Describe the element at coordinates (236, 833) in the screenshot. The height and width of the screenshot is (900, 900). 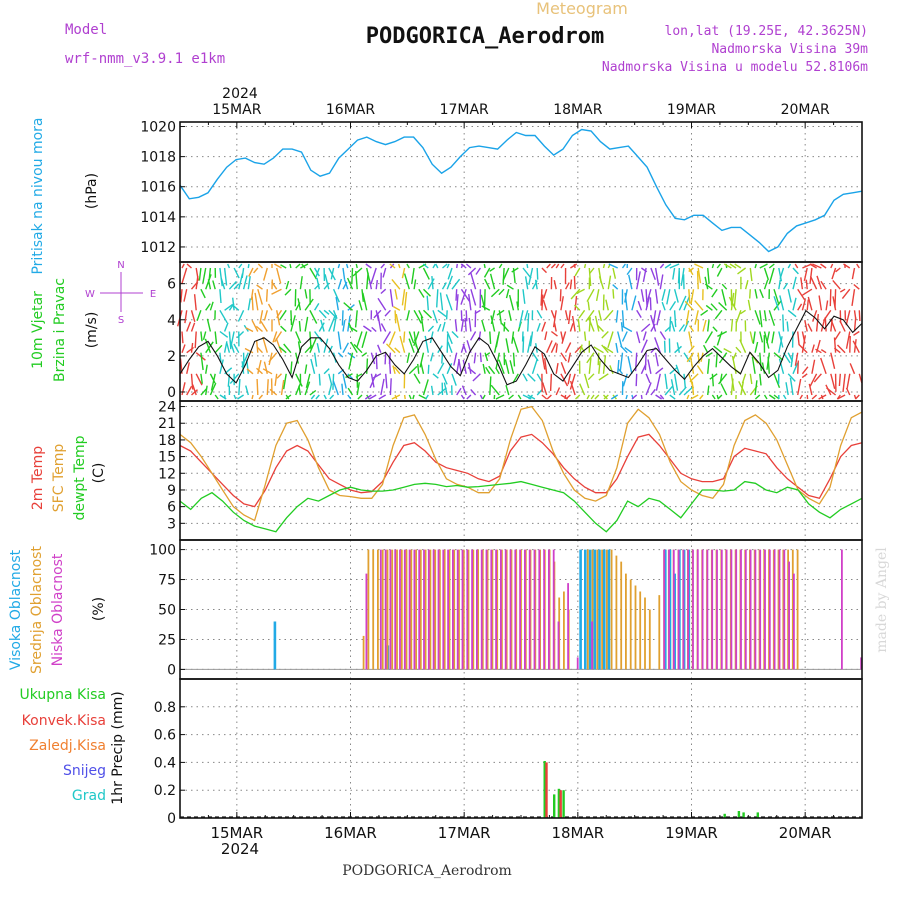
I see `bottom-date-label: 15MAR` at that location.